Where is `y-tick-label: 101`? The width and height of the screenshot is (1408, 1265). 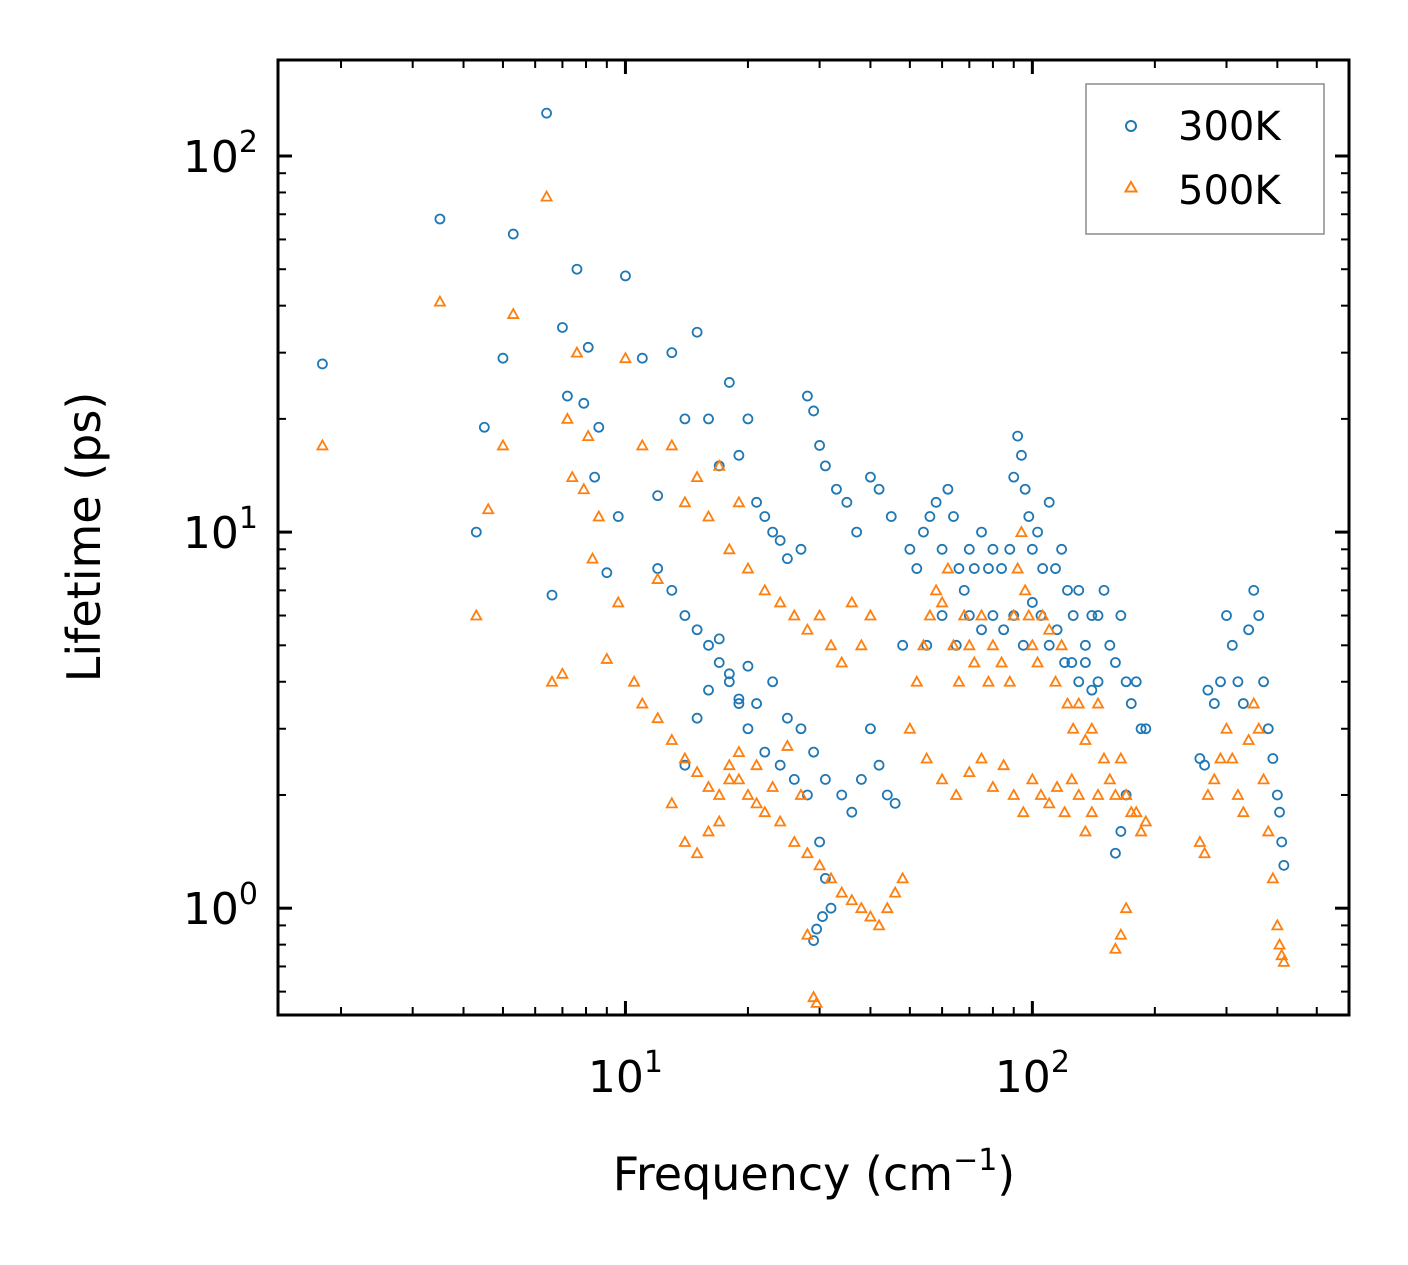
y-tick-label: 101 is located at coordinates (220, 530).